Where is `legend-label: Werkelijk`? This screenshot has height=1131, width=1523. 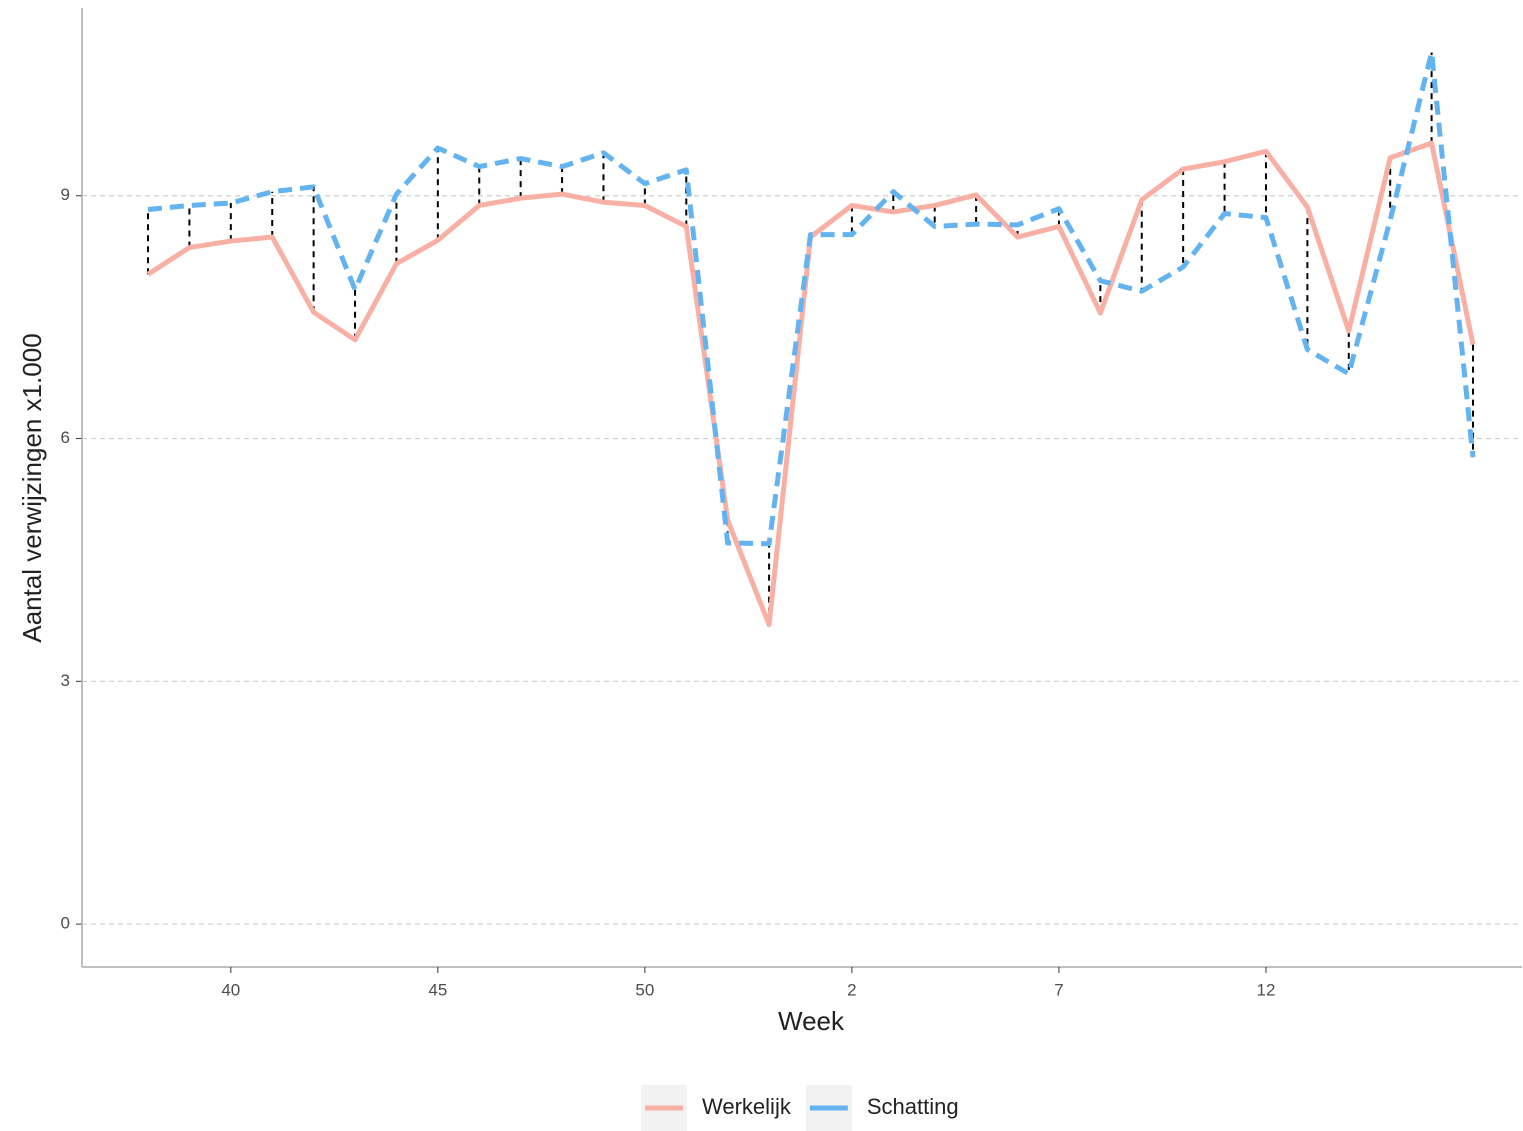 legend-label: Werkelijk is located at coordinates (747, 1106).